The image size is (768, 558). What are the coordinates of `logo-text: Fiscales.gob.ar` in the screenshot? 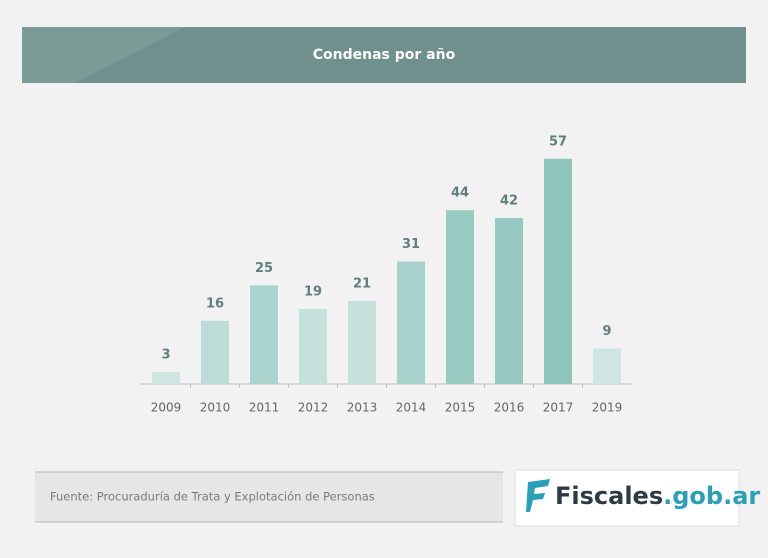 It's located at (657, 496).